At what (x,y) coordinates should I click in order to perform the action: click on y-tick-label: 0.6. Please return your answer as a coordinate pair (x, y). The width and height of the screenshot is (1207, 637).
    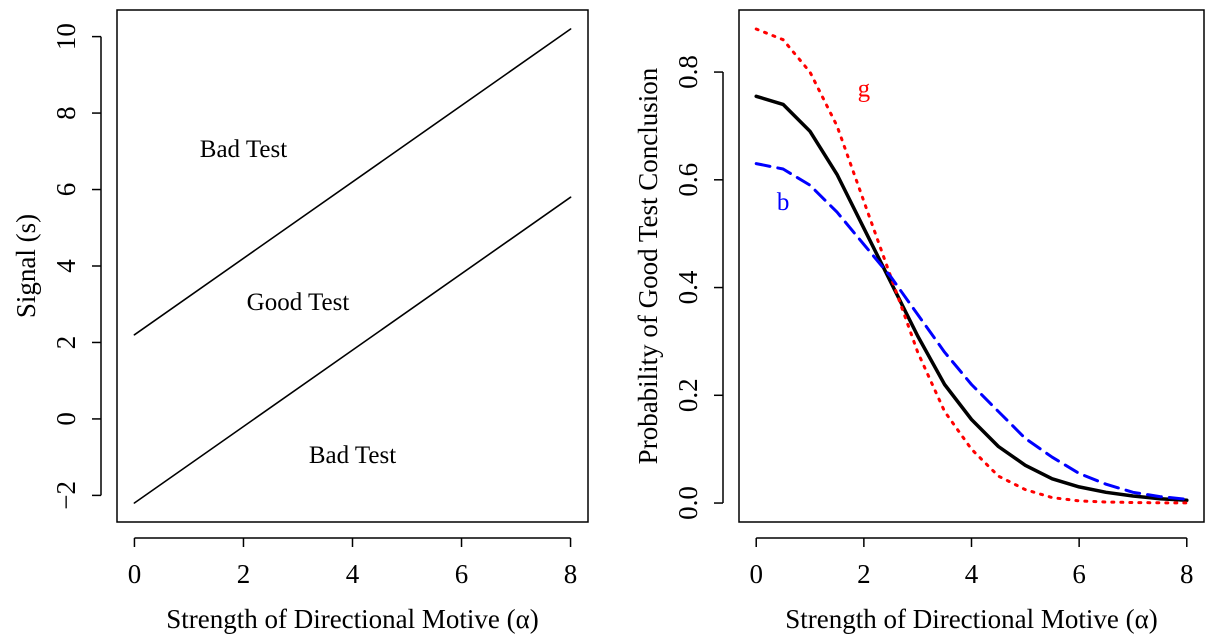
    Looking at the image, I should click on (688, 180).